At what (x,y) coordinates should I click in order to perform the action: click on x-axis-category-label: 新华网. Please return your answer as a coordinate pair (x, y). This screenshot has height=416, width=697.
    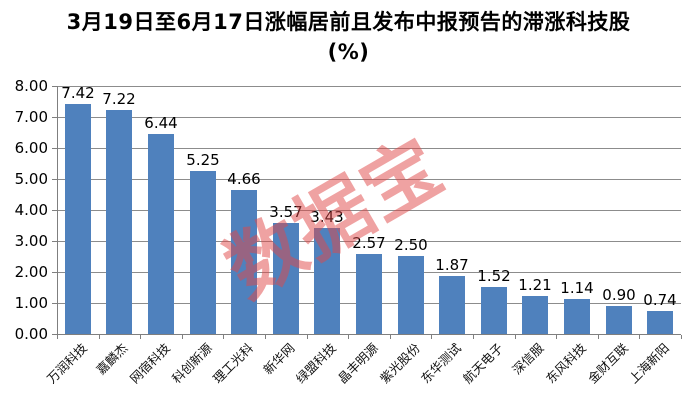
    Looking at the image, I should click on (279, 359).